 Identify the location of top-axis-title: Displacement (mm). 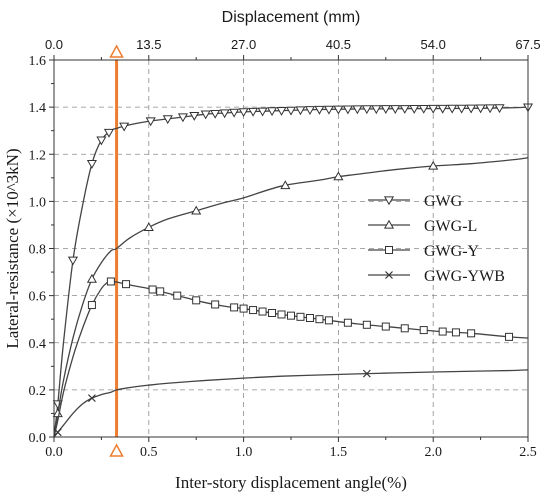
(291, 17).